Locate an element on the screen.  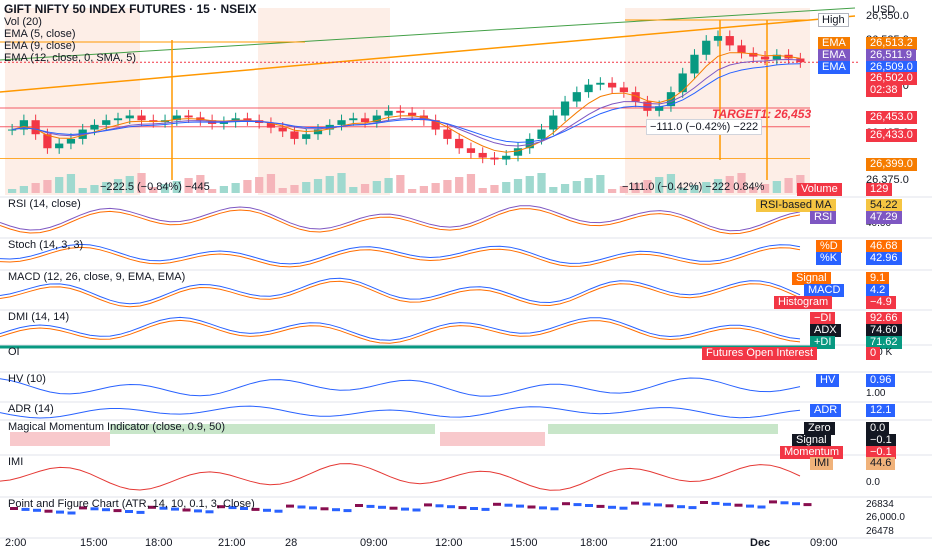
pane-tag-value: 44.6 is located at coordinates (881, 463).